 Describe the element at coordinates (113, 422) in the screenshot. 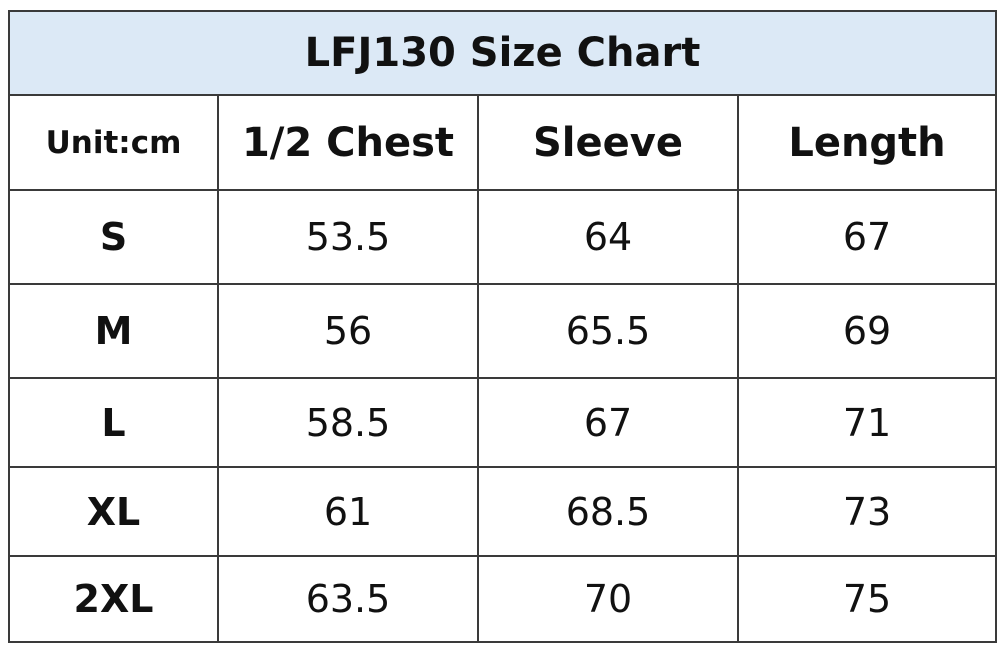

I see `size-cell: L` at that location.